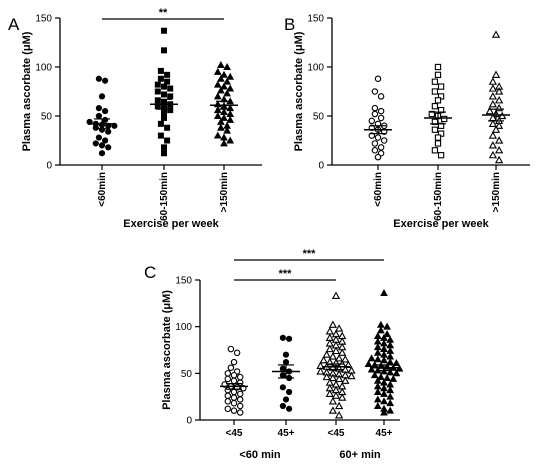 The width and height of the screenshot is (550, 467). What do you see at coordinates (286, 433) in the screenshot?
I see `category-label: 45+` at bounding box center [286, 433].